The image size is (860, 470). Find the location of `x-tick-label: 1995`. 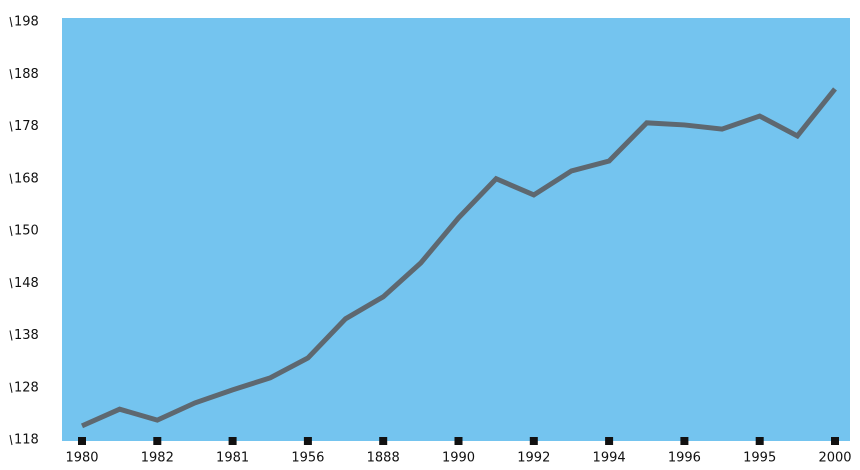

x-tick-label: 1995 is located at coordinates (759, 458).